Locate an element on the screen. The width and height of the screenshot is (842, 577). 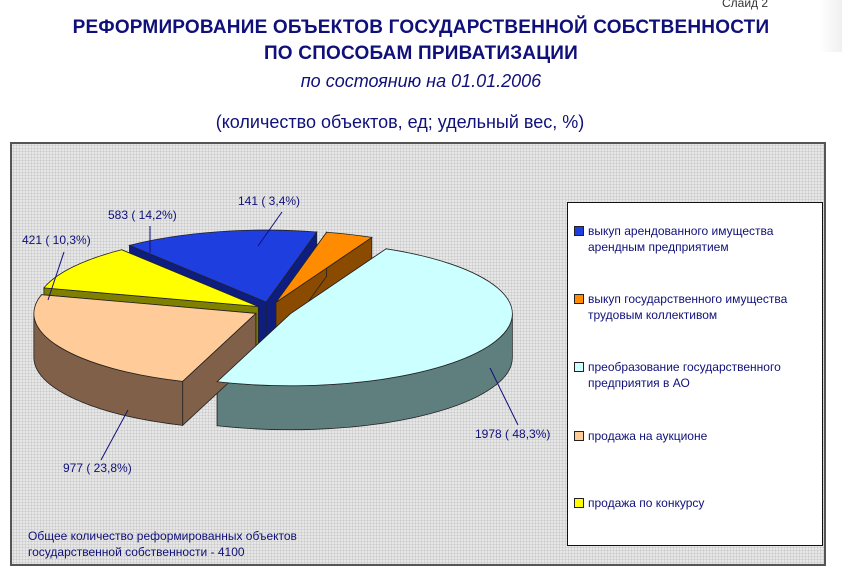
total-note-line-2: государственной собственности - 4100 is located at coordinates (136, 552).